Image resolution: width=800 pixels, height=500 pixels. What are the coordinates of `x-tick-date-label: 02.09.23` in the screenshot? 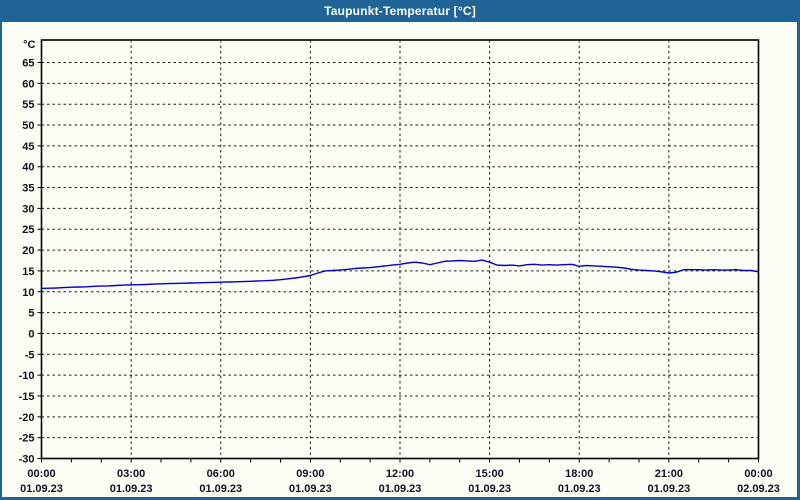 It's located at (758, 489).